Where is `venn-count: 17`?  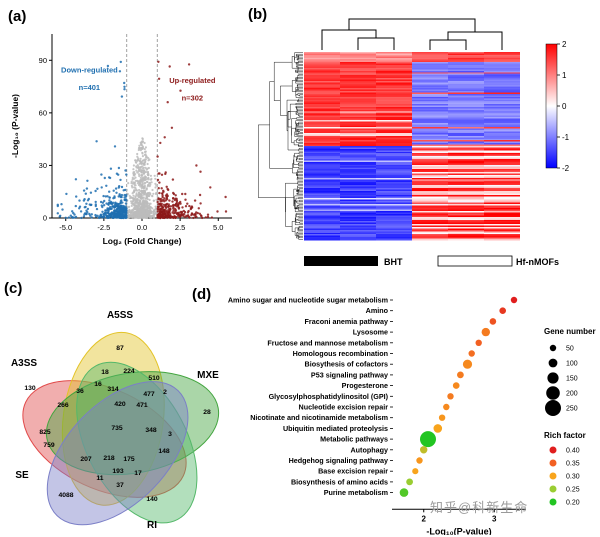
venn-count: 17 is located at coordinates (138, 473).